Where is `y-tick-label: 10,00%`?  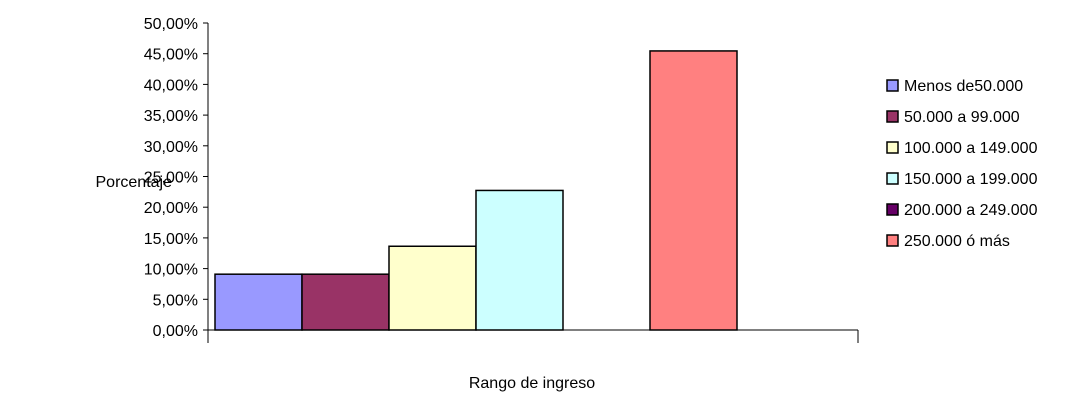
y-tick-label: 10,00% is located at coordinates (171, 270).